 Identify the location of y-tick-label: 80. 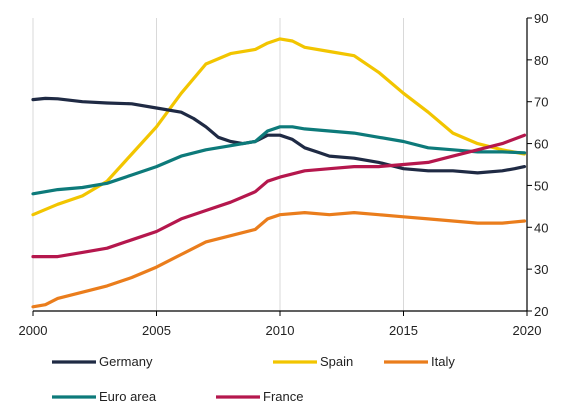
(541, 60).